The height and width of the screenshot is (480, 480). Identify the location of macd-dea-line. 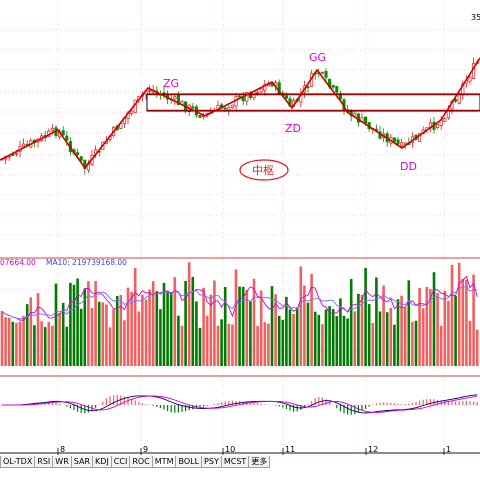
(240, 404).